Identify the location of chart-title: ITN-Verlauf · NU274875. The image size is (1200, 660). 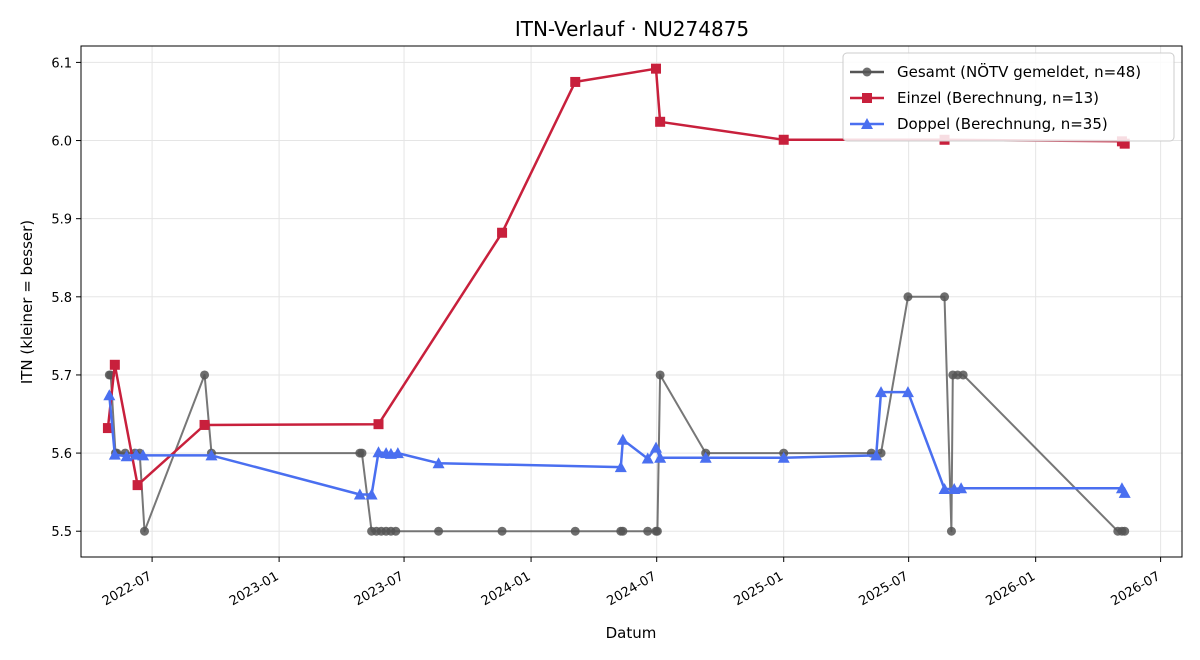
(632, 29).